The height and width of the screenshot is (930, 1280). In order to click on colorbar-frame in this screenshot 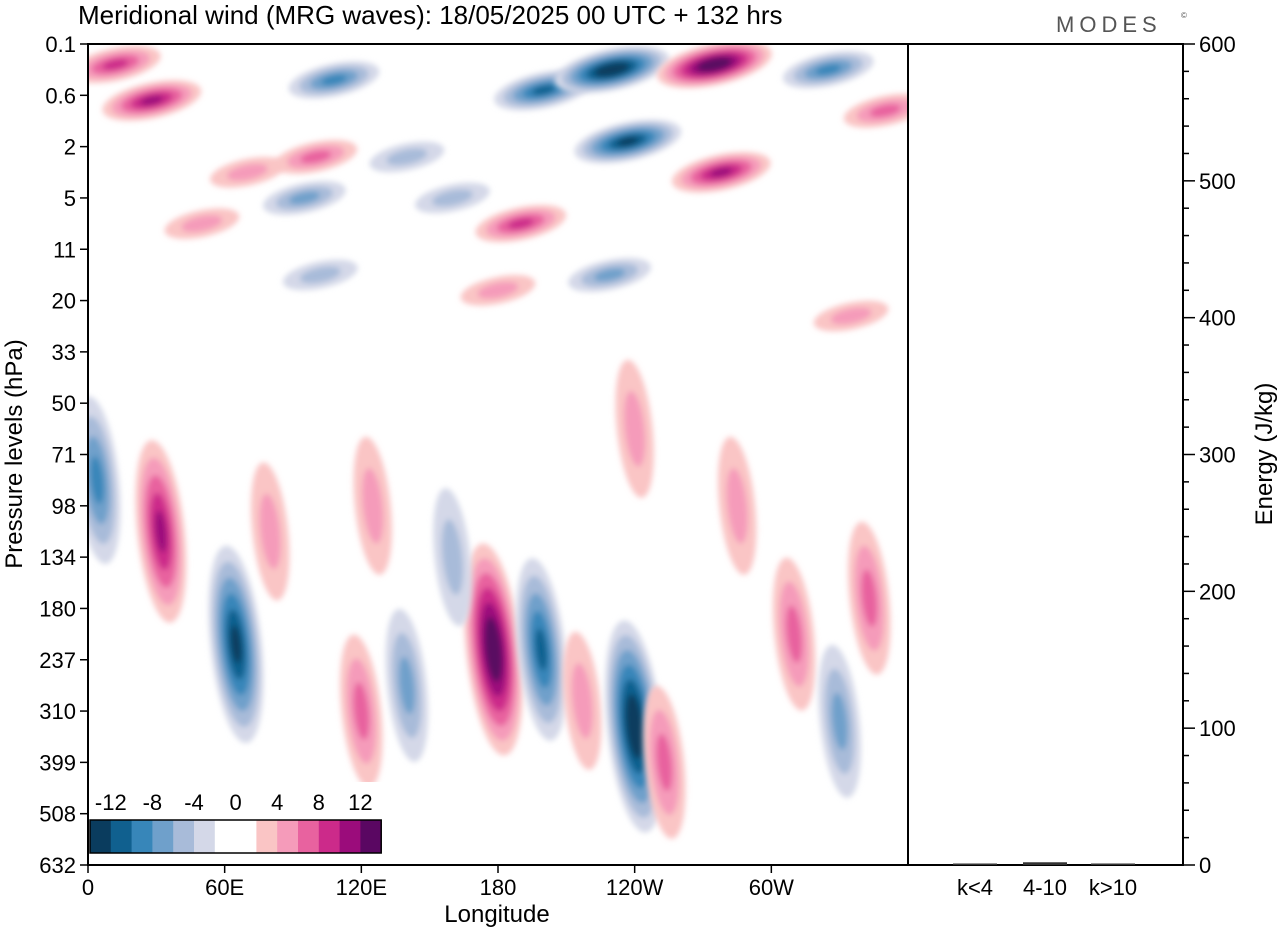, I will do `click(235, 836)`.